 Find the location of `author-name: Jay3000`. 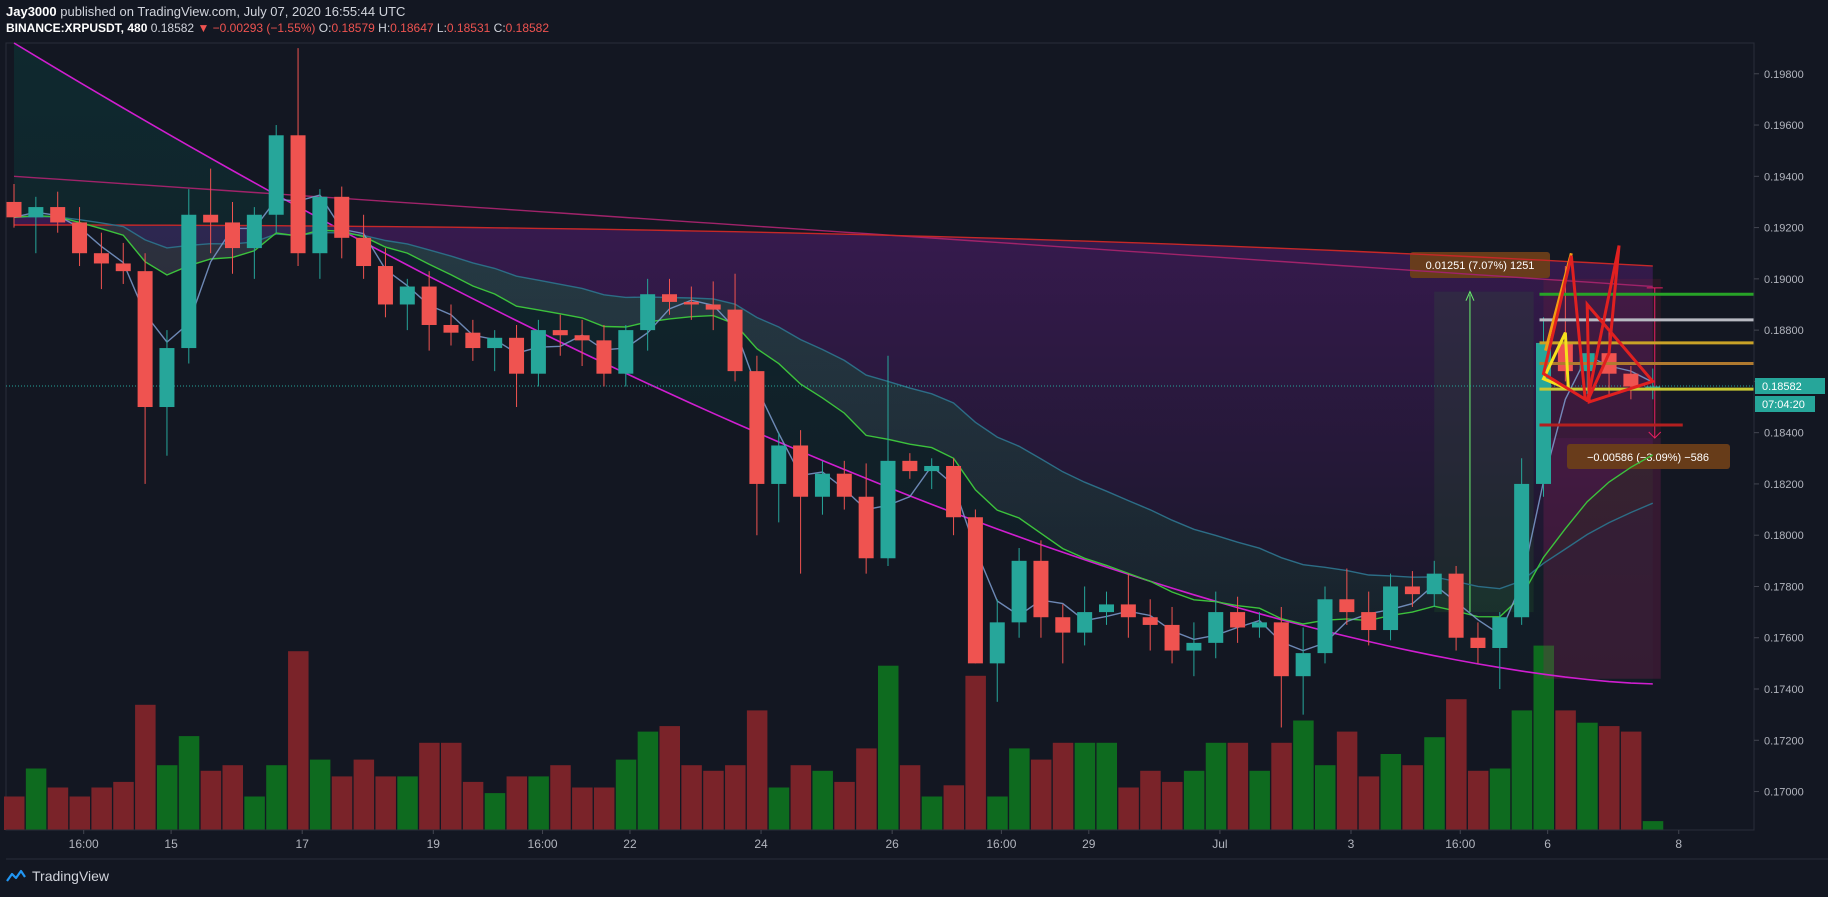

author-name: Jay3000 is located at coordinates (31, 11).